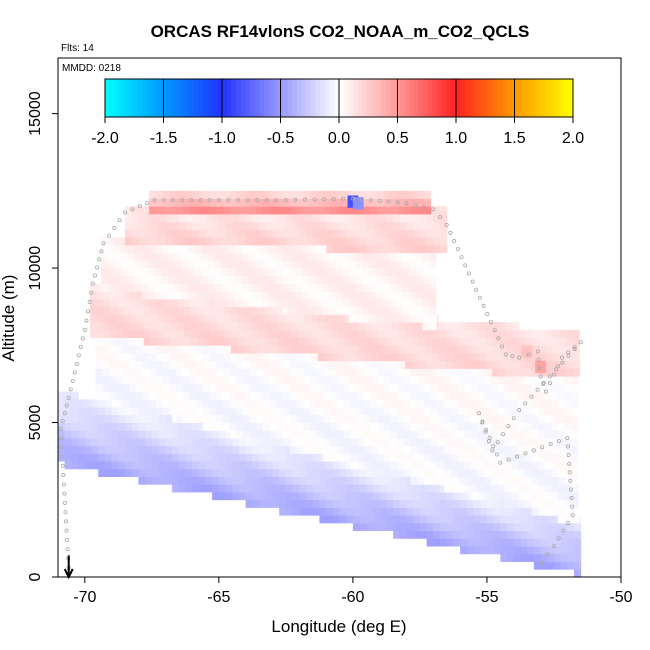 This screenshot has height=650, width=650. What do you see at coordinates (108, 98) in the screenshot?
I see `colorbar-swatch` at bounding box center [108, 98].